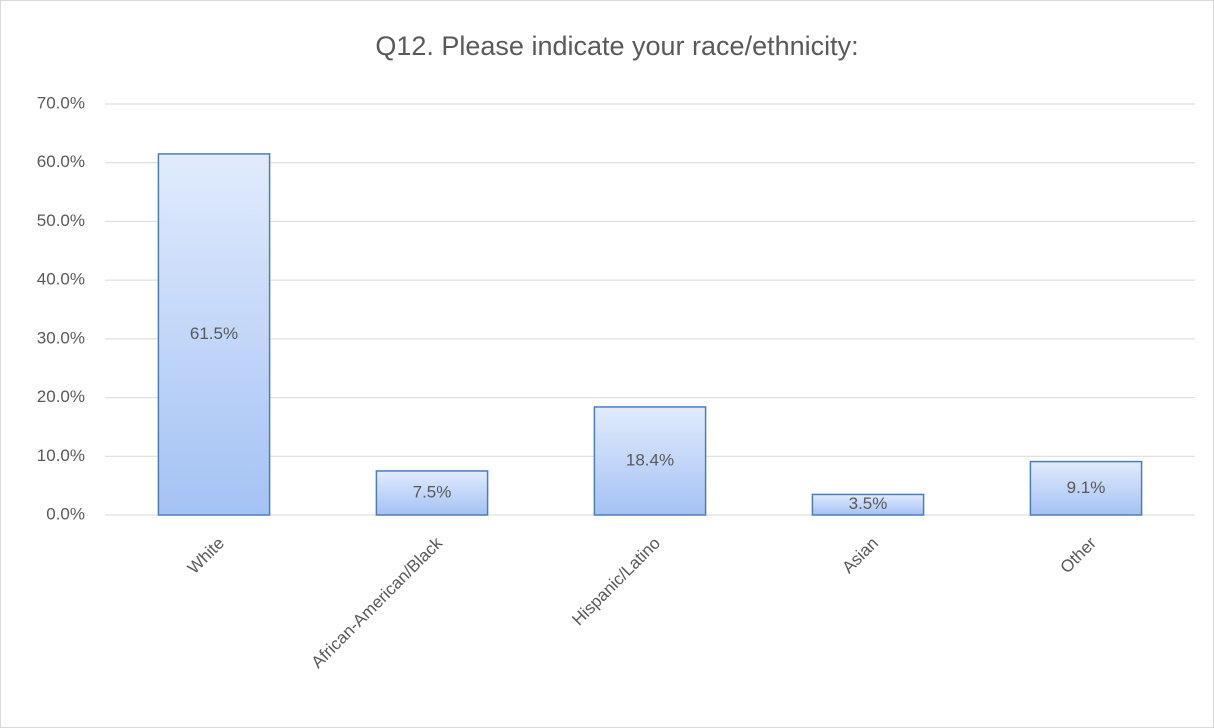 The height and width of the screenshot is (728, 1214). I want to click on y-tick-label: 0.0%, so click(65, 513).